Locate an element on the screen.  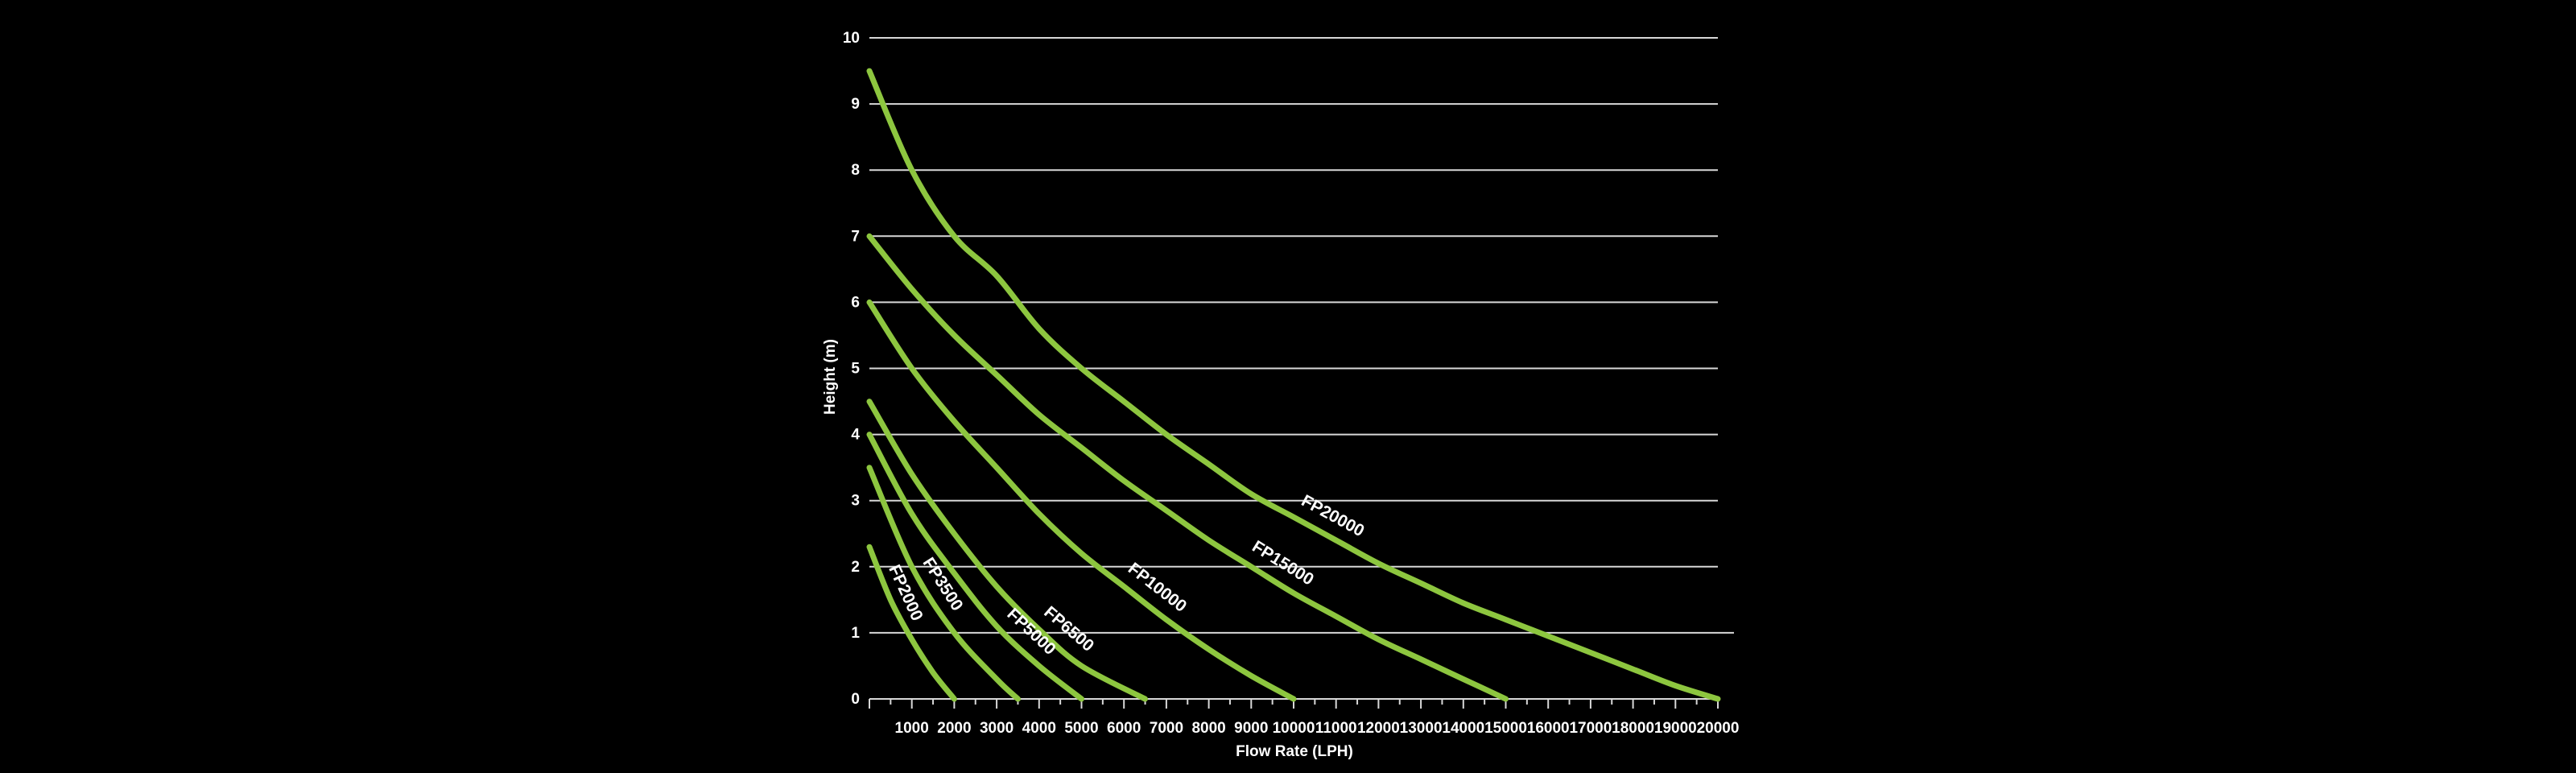
y-tick-label: 0 is located at coordinates (855, 699).